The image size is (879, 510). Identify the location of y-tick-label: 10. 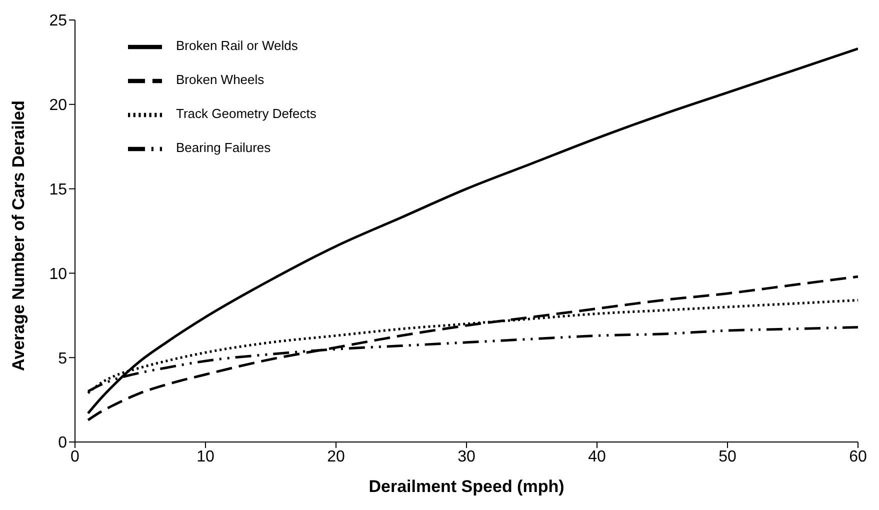
(58, 274).